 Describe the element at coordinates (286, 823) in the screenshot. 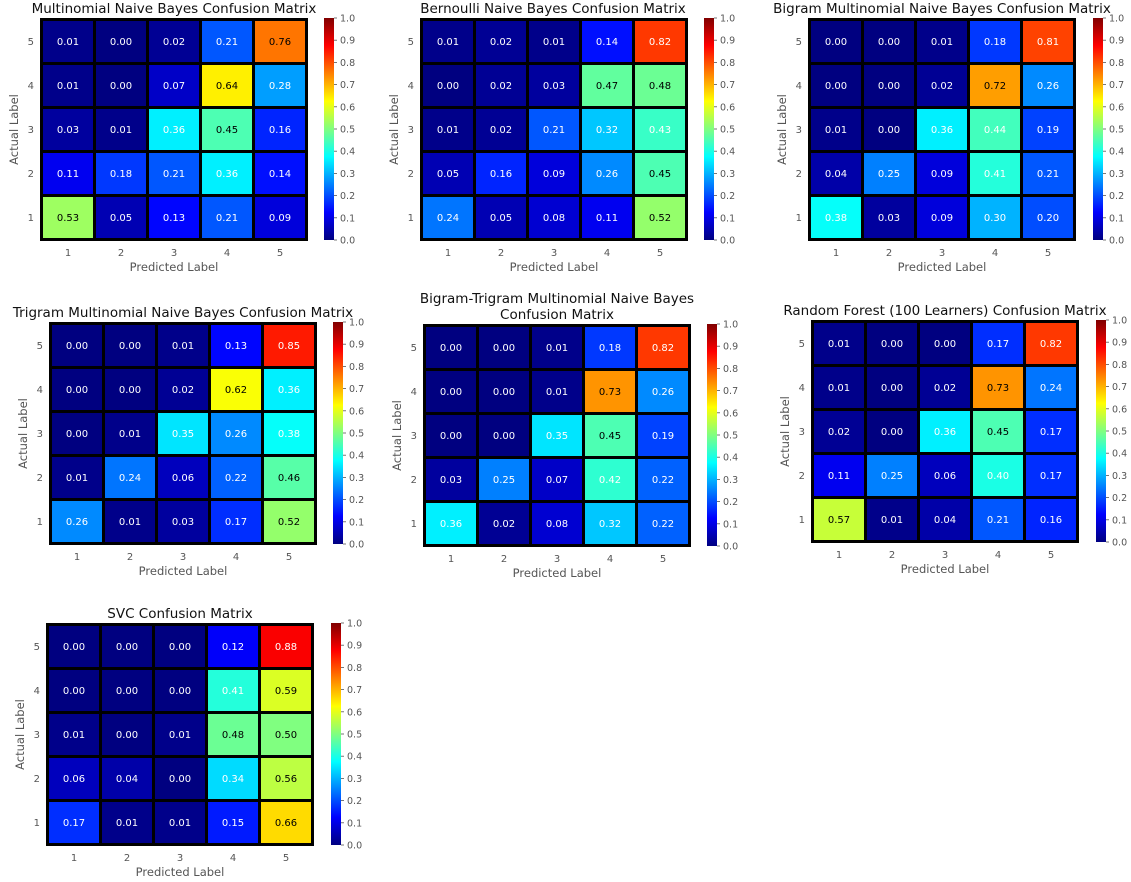

I see `cell-value-label: 0.66` at that location.